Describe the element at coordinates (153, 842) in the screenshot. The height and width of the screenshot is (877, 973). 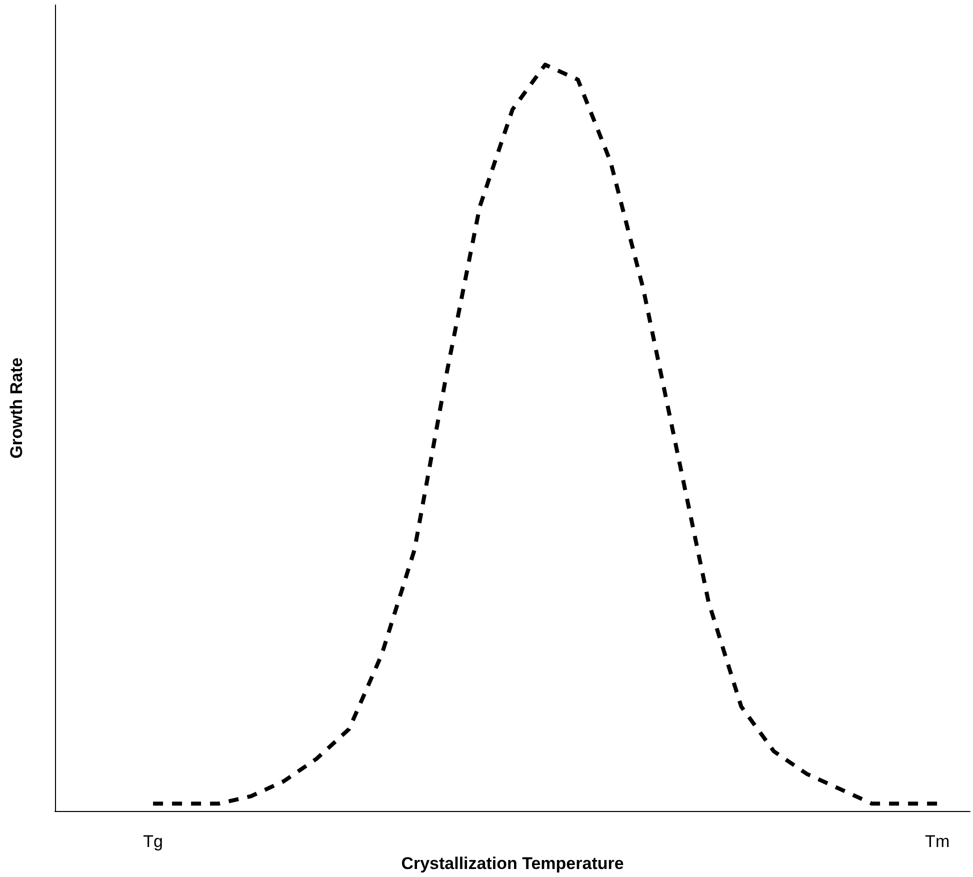
I see `x-tick-label: Tg` at that location.